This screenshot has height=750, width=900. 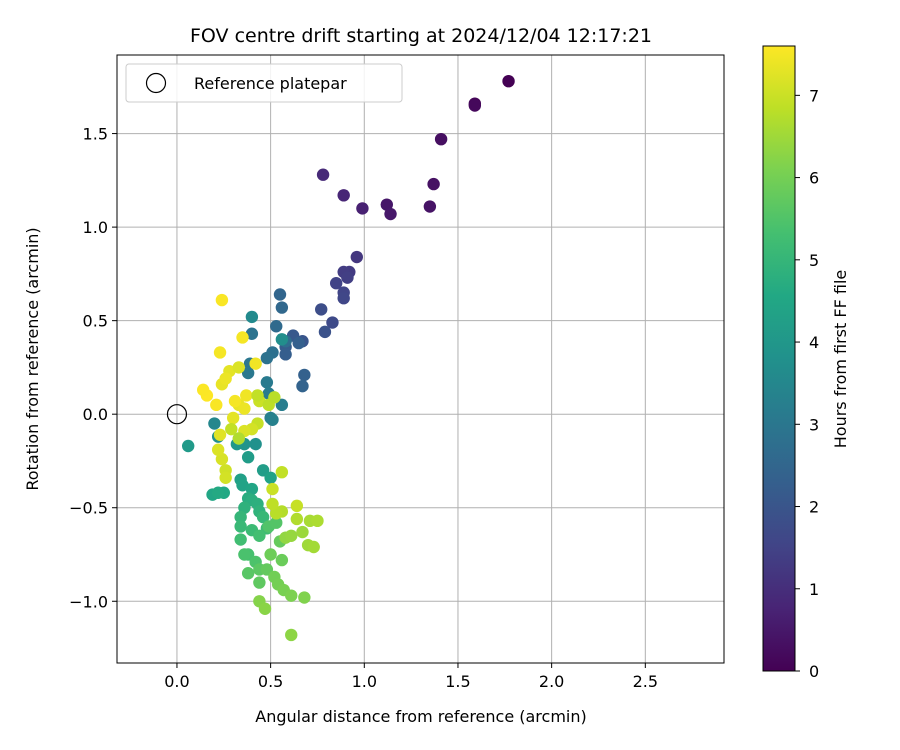 What do you see at coordinates (364, 681) in the screenshot?
I see `x-tick-label: 1.0` at bounding box center [364, 681].